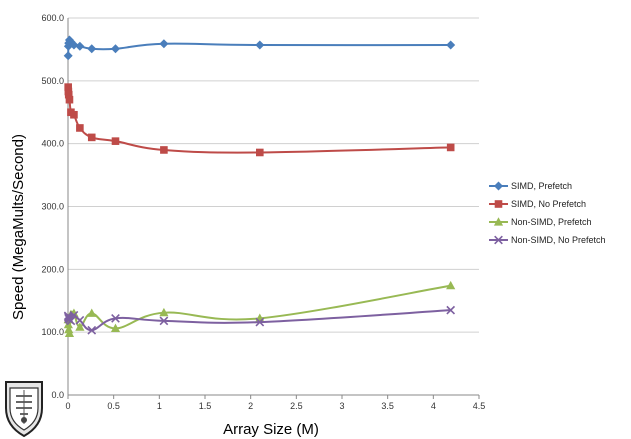 The height and width of the screenshot is (439, 631). I want to click on y-tick-label: 0.0, so click(57, 395).